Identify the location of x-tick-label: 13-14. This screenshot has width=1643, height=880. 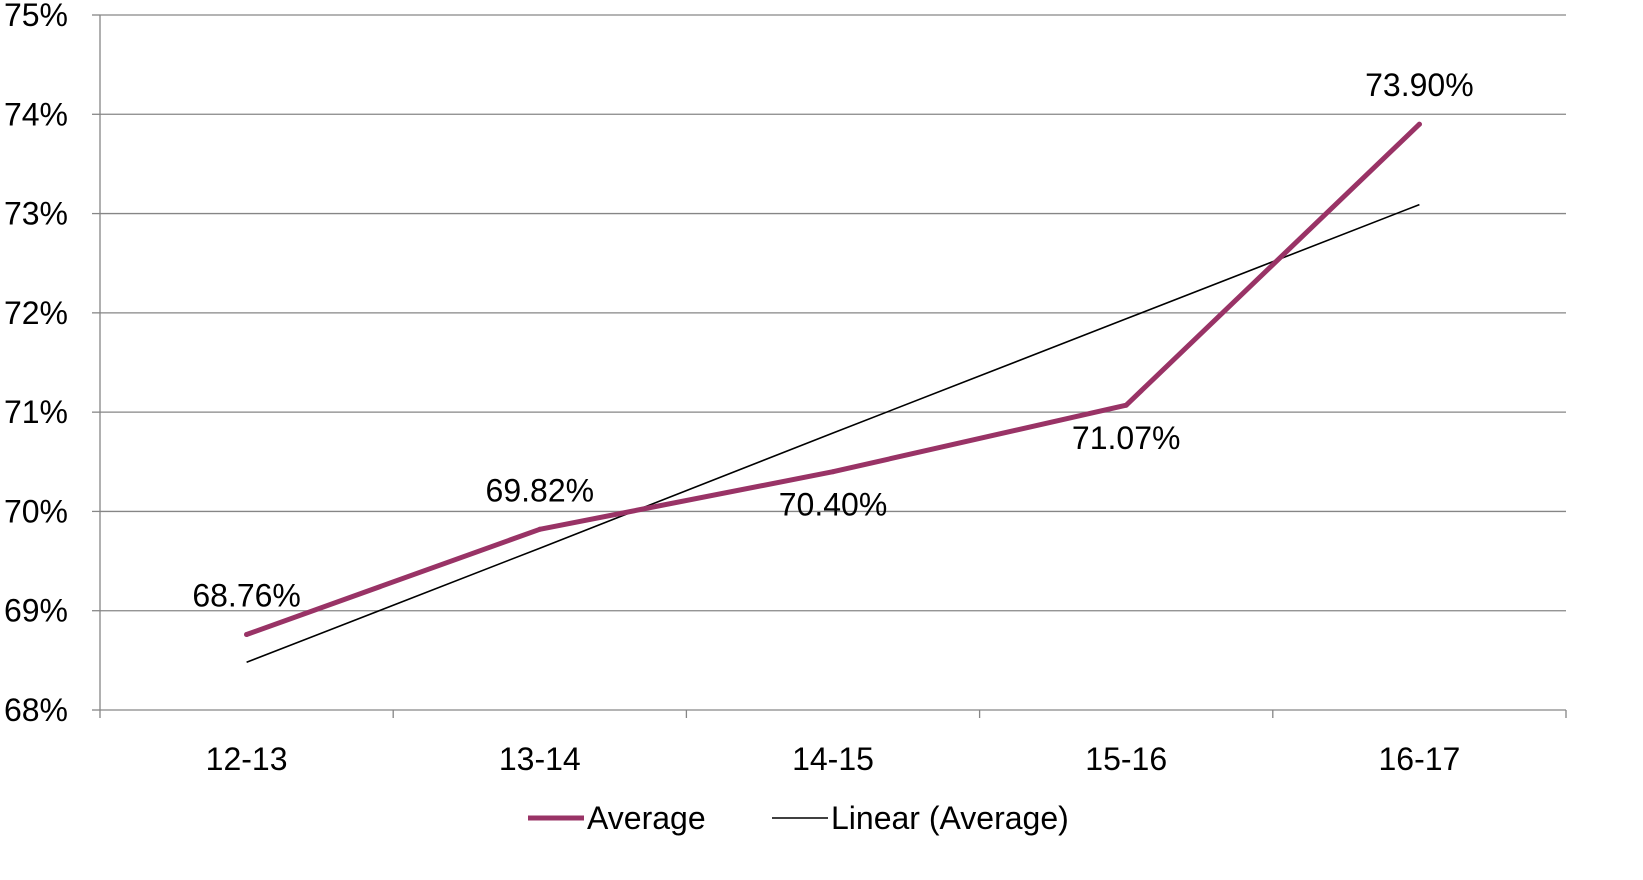
(540, 759).